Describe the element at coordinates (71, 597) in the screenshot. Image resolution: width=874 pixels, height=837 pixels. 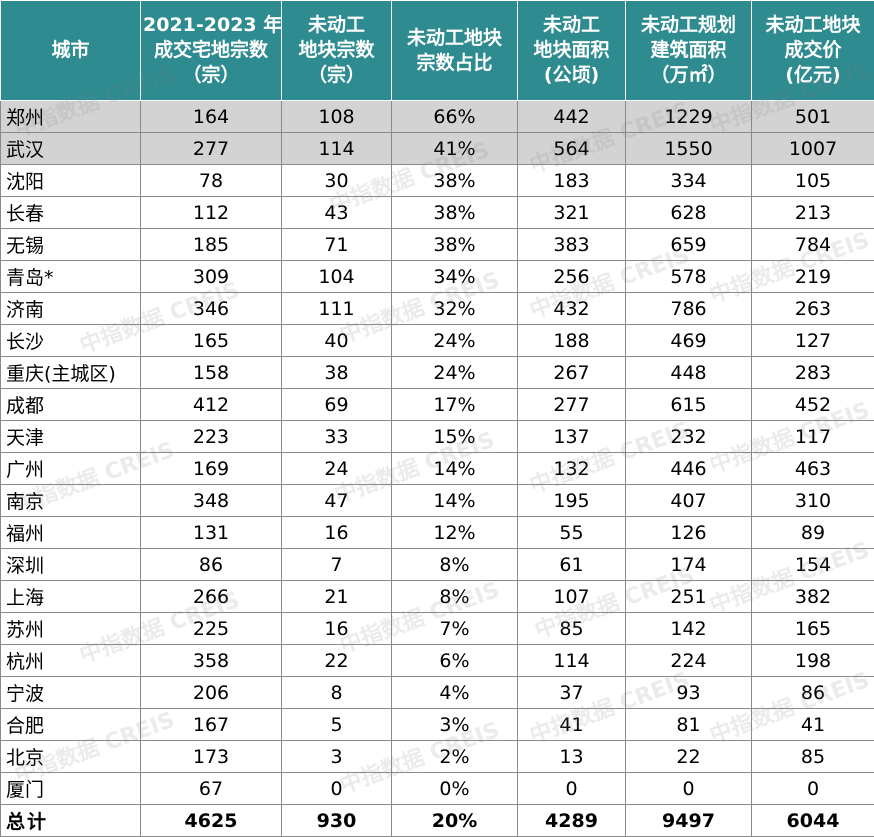
I see `city-cell: 上海` at that location.